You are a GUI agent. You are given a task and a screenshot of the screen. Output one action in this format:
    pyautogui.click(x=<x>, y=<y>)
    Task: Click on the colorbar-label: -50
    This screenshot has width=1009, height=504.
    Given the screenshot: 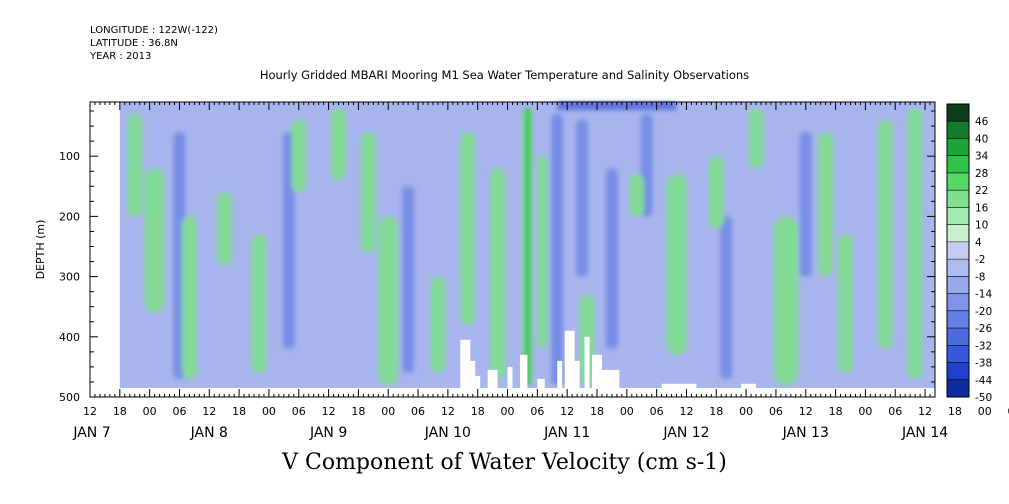 What is the action you would take?
    pyautogui.click(x=983, y=398)
    